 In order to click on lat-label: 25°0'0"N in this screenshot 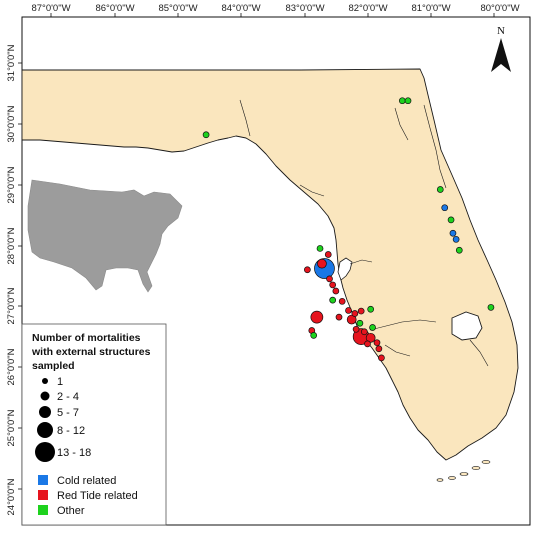, I will do `click(11, 427)`.